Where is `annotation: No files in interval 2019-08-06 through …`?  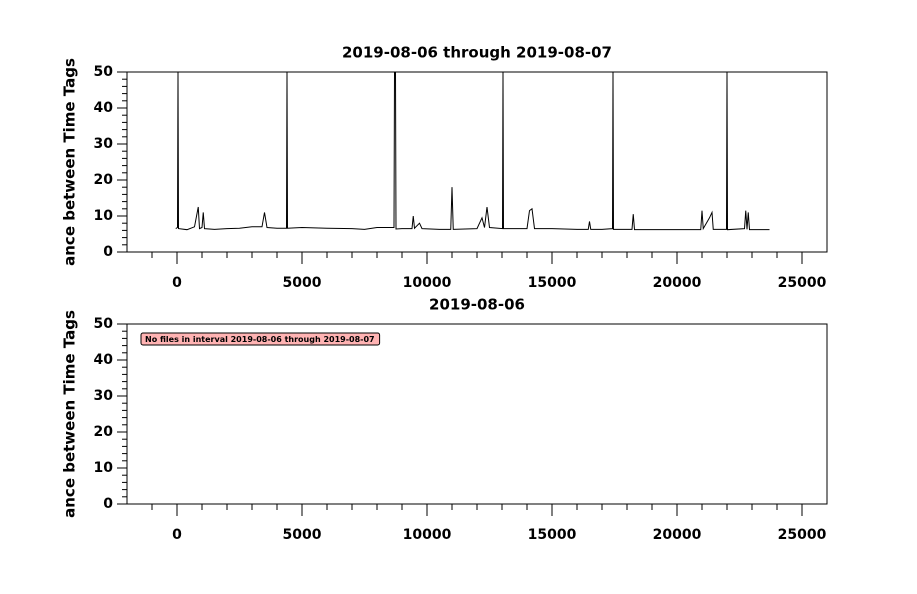 annotation: No files in interval 2019-08-06 through … is located at coordinates (260, 339).